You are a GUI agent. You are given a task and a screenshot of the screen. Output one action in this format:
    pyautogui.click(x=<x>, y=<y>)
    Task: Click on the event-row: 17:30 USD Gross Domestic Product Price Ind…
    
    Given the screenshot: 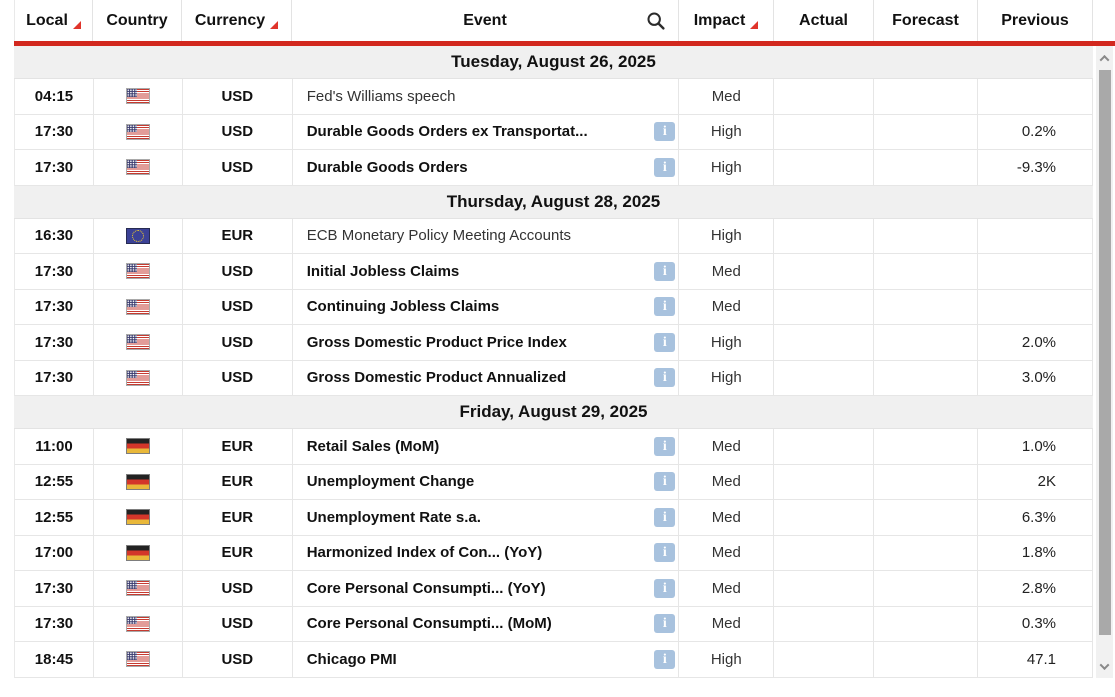 What is the action you would take?
    pyautogui.click(x=554, y=343)
    